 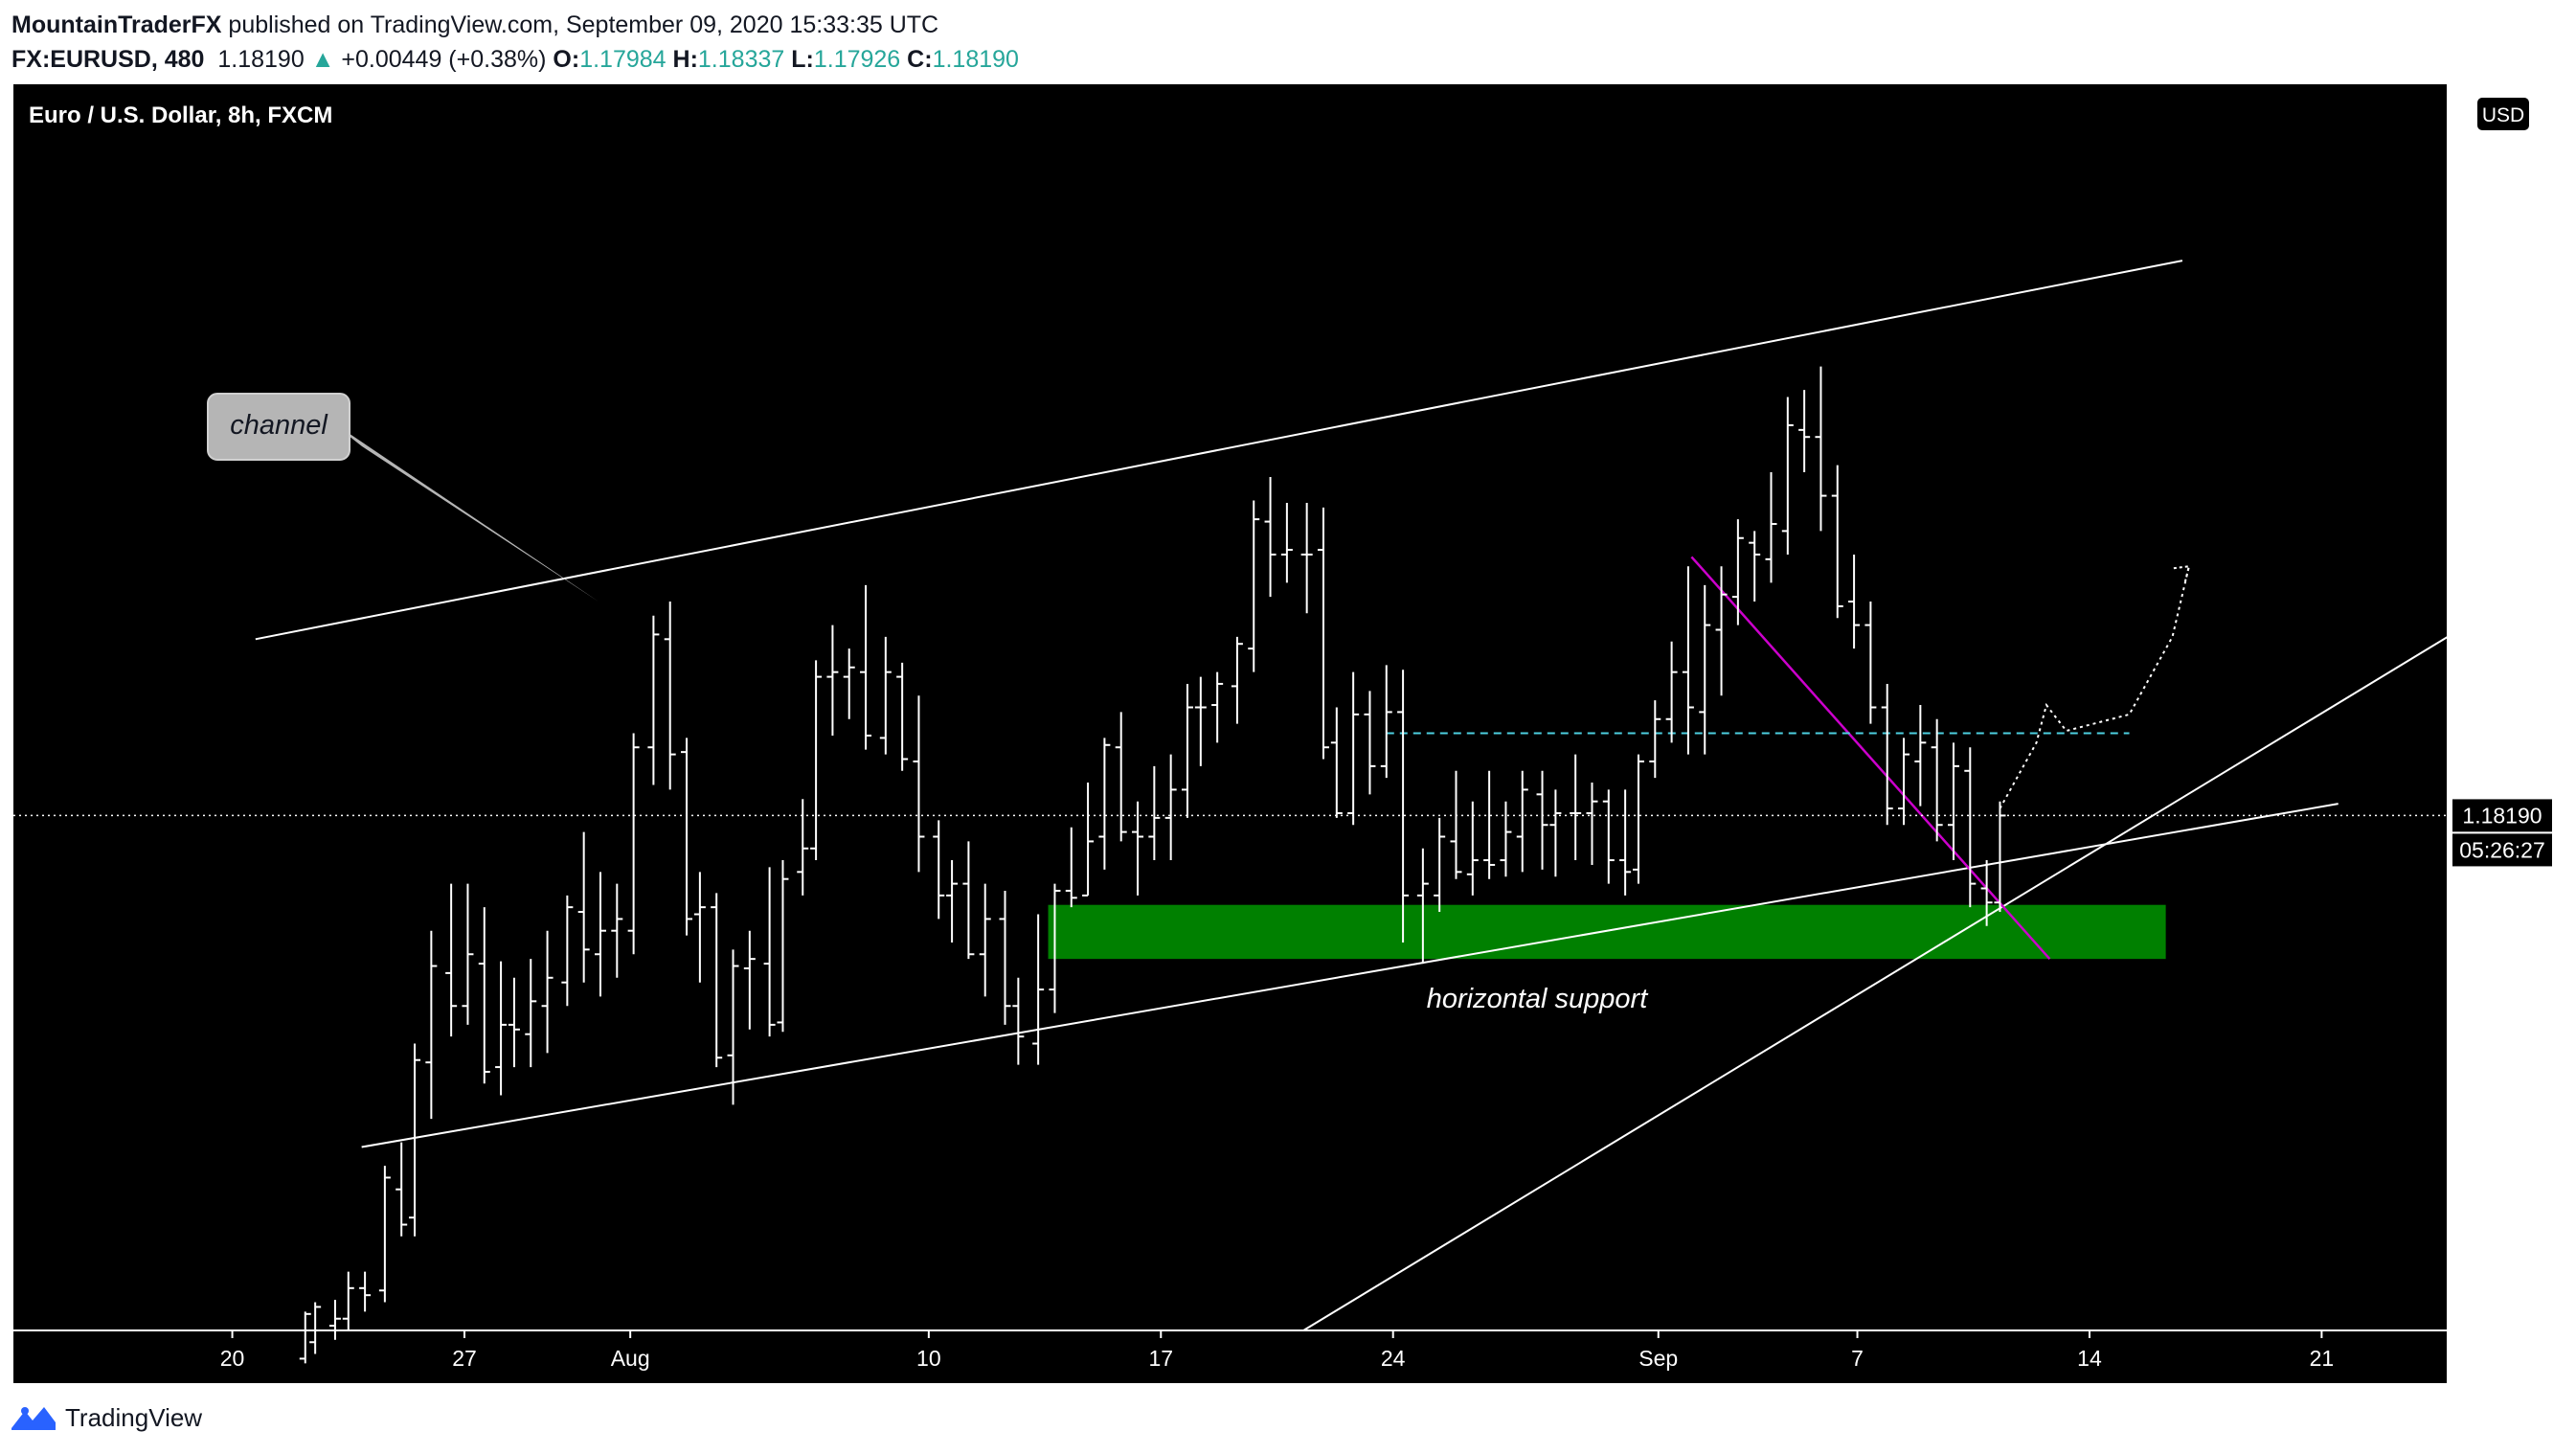 I want to click on channel-callout-box, so click(x=278, y=427).